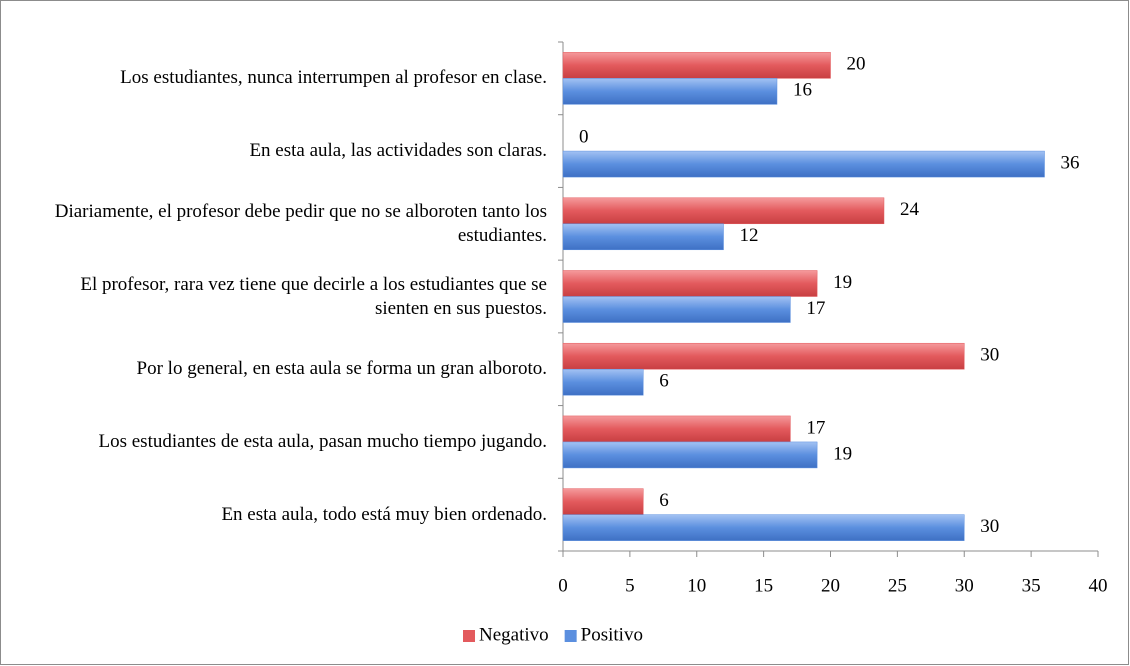 Image resolution: width=1130 pixels, height=666 pixels. I want to click on value-label: 36, so click(1070, 162).